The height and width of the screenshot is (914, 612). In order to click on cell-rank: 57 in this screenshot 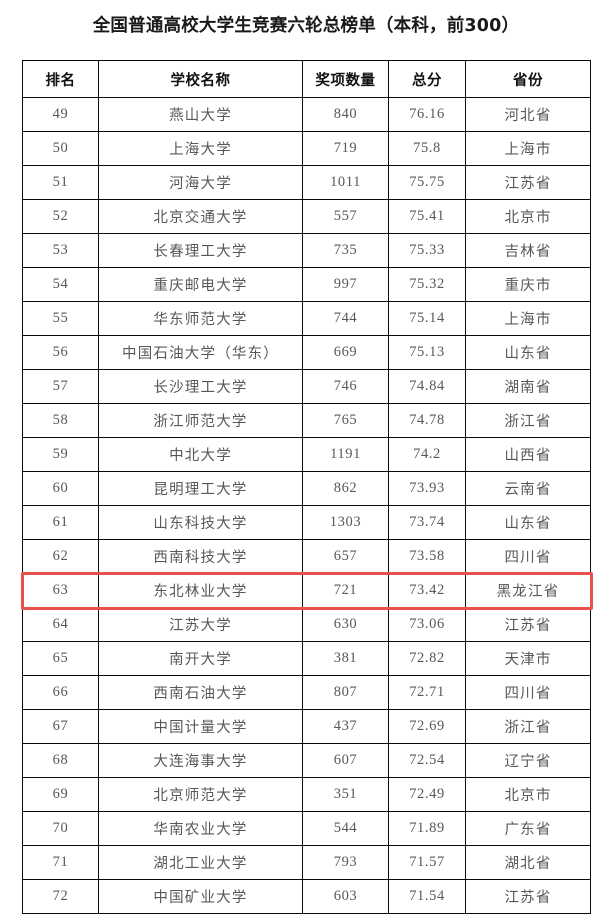, I will do `click(60, 386)`.